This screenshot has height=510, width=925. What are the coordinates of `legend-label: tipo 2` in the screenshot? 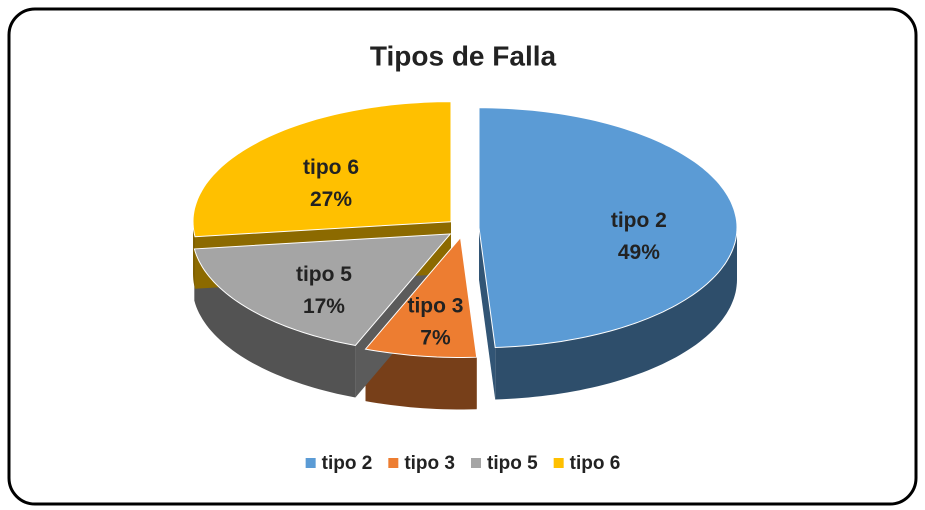 It's located at (347, 463).